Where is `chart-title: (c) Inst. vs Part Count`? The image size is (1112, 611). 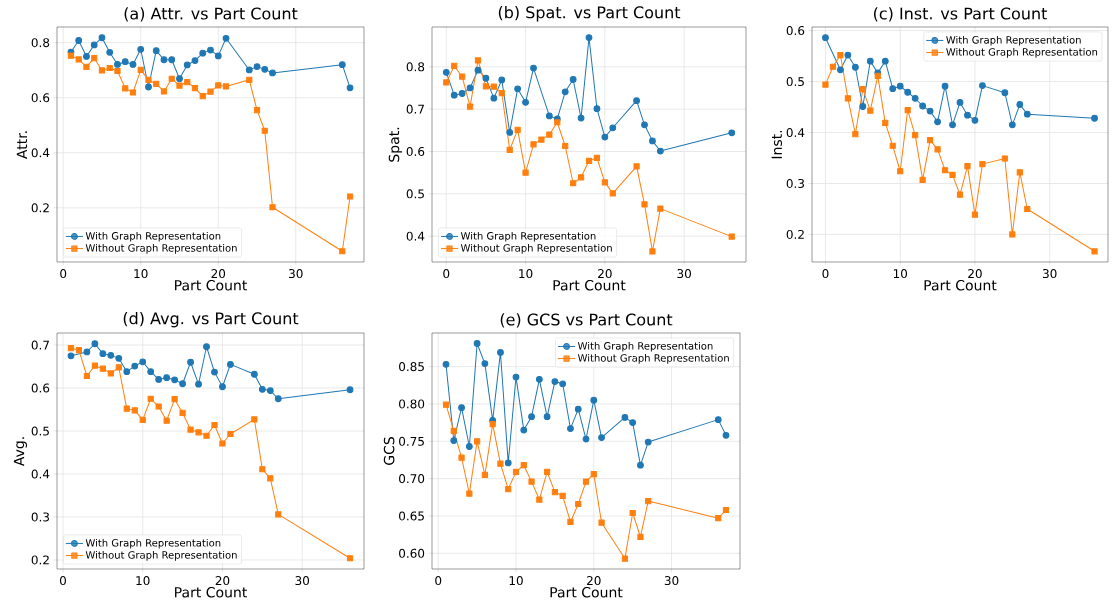
chart-title: (c) Inst. vs Part Count is located at coordinates (960, 14).